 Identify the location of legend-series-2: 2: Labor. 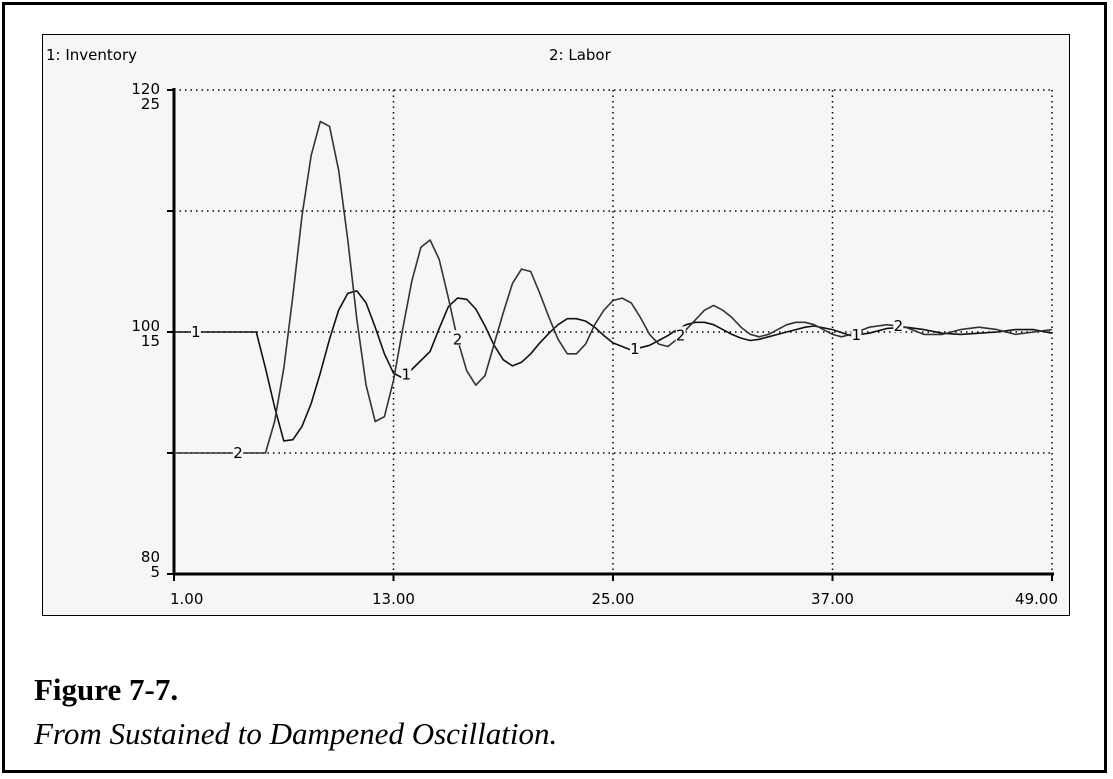
(580, 55).